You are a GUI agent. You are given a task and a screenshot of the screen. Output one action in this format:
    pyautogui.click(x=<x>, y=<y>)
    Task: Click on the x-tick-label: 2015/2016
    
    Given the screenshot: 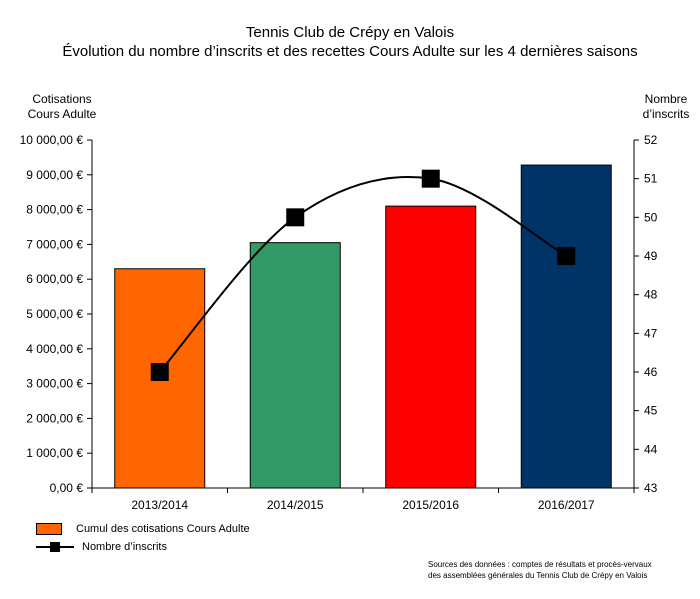 What is the action you would take?
    pyautogui.click(x=430, y=505)
    